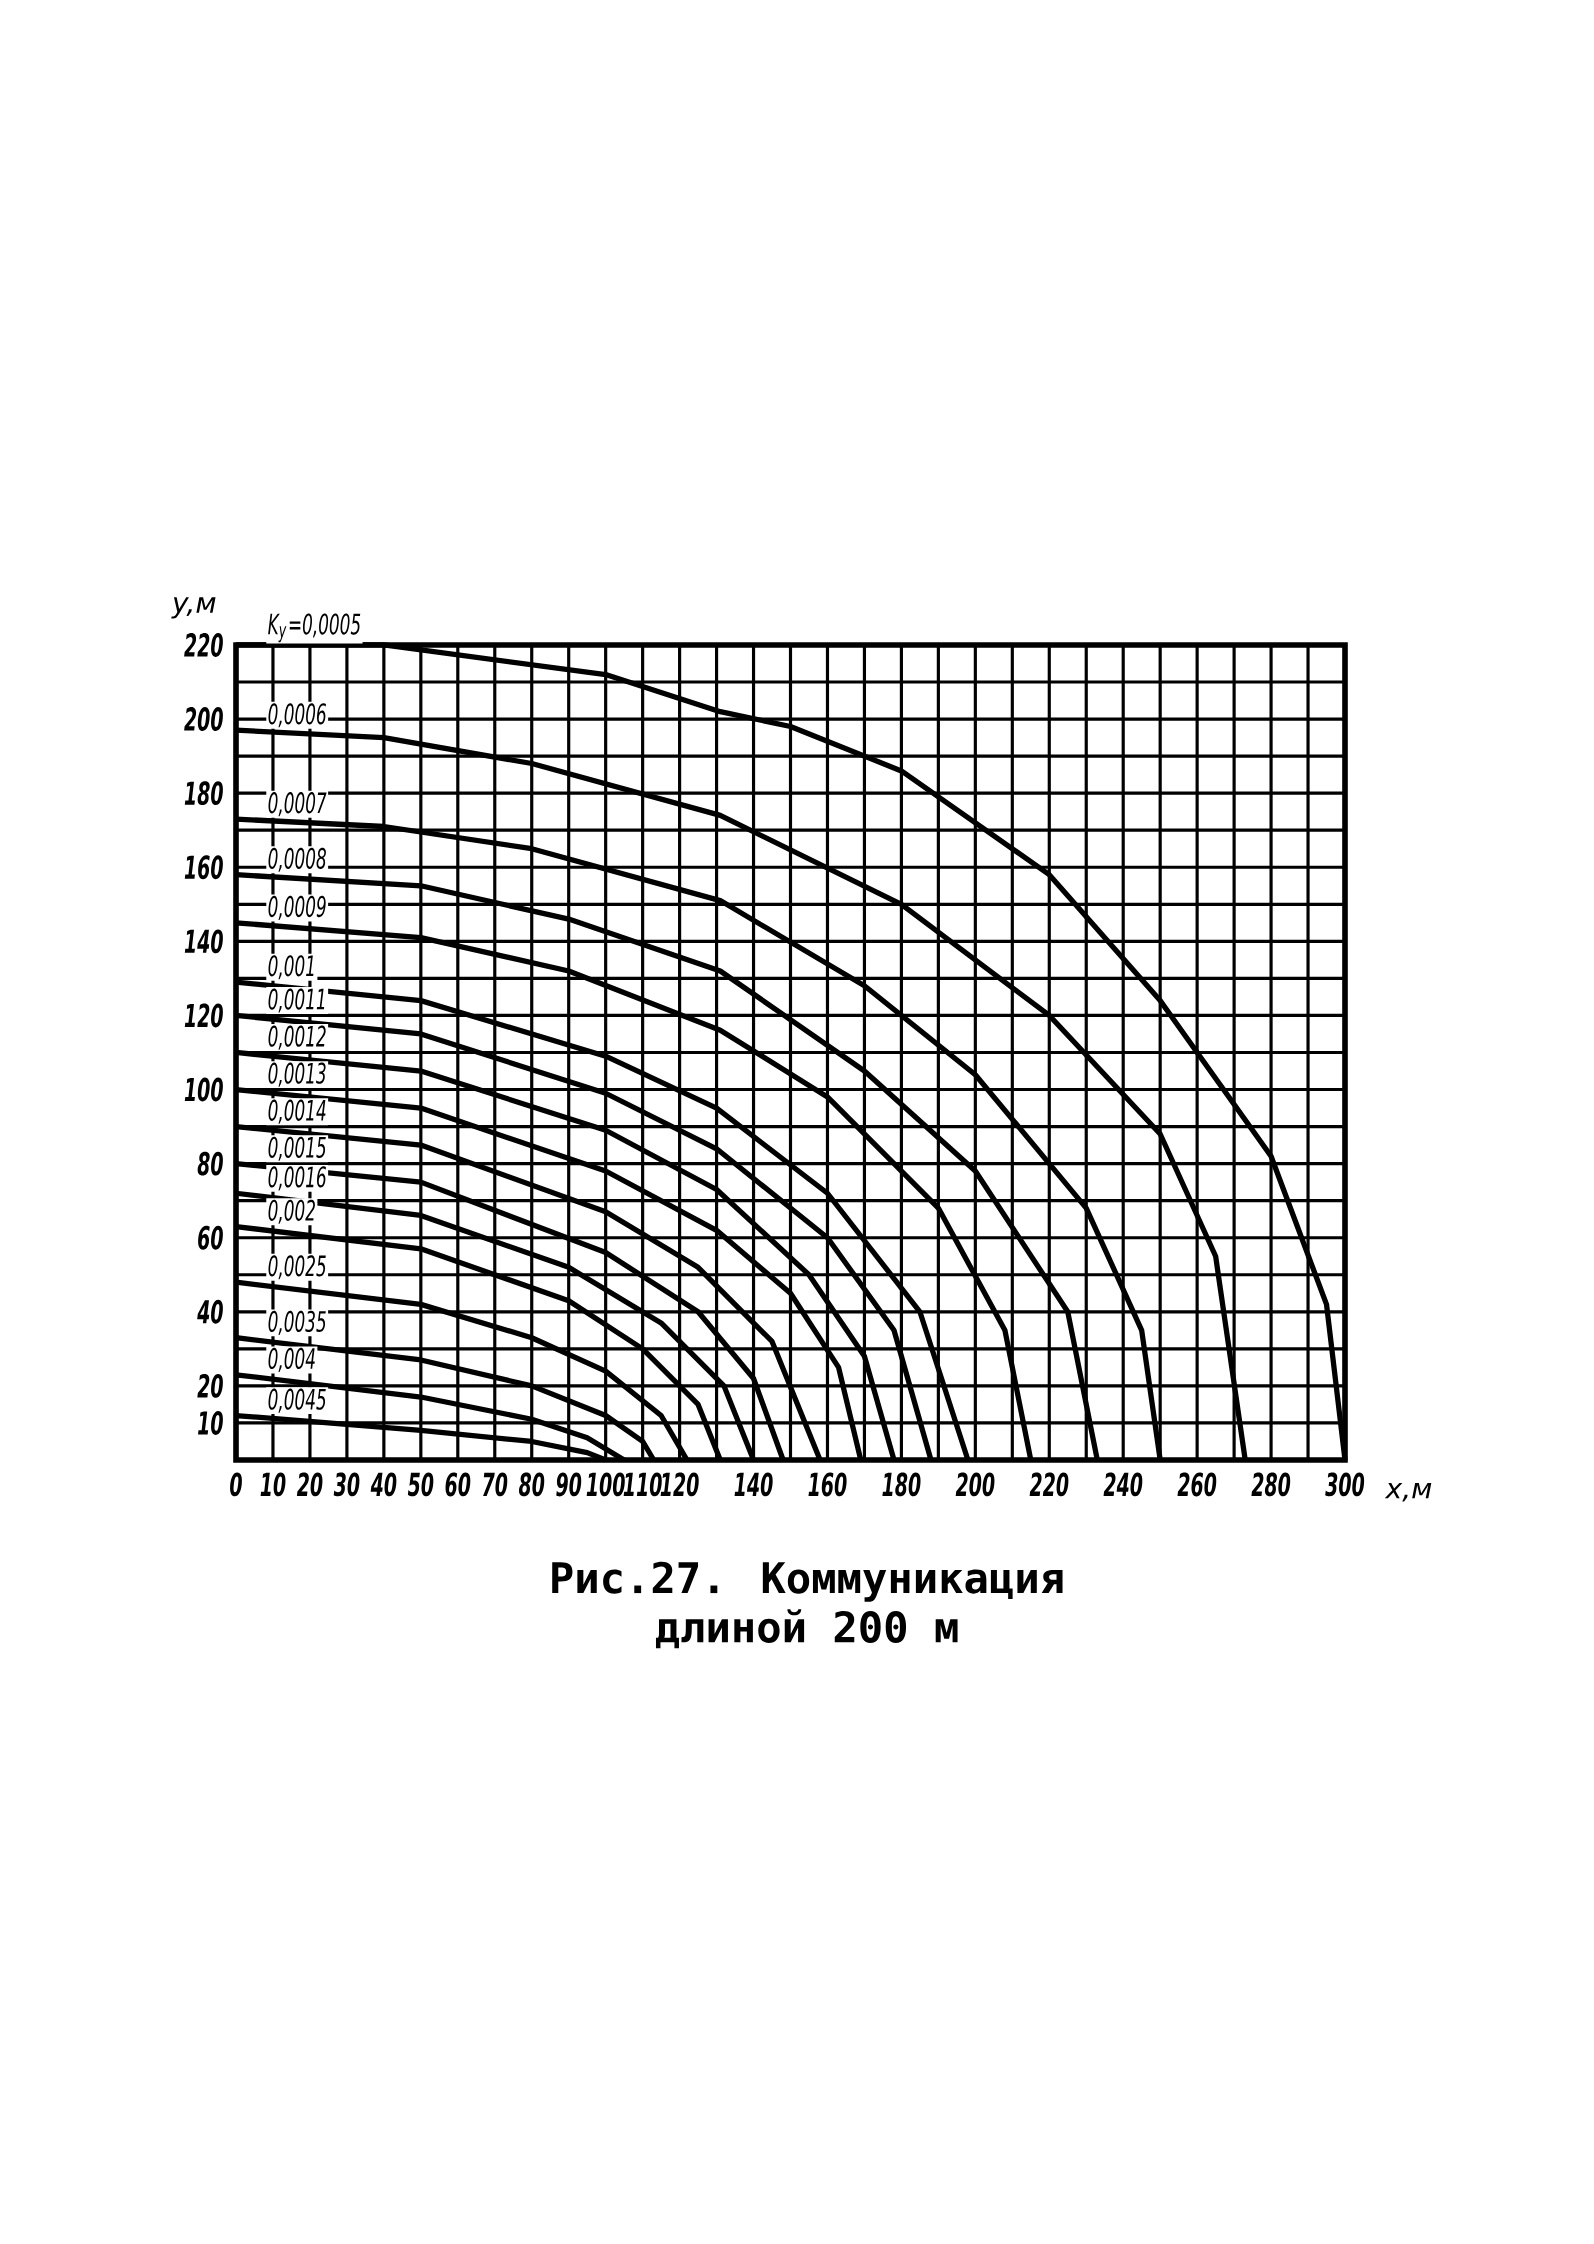 The width and height of the screenshot is (1594, 2244). What do you see at coordinates (291, 1359) in the screenshot?
I see `series-label: 0,004` at bounding box center [291, 1359].